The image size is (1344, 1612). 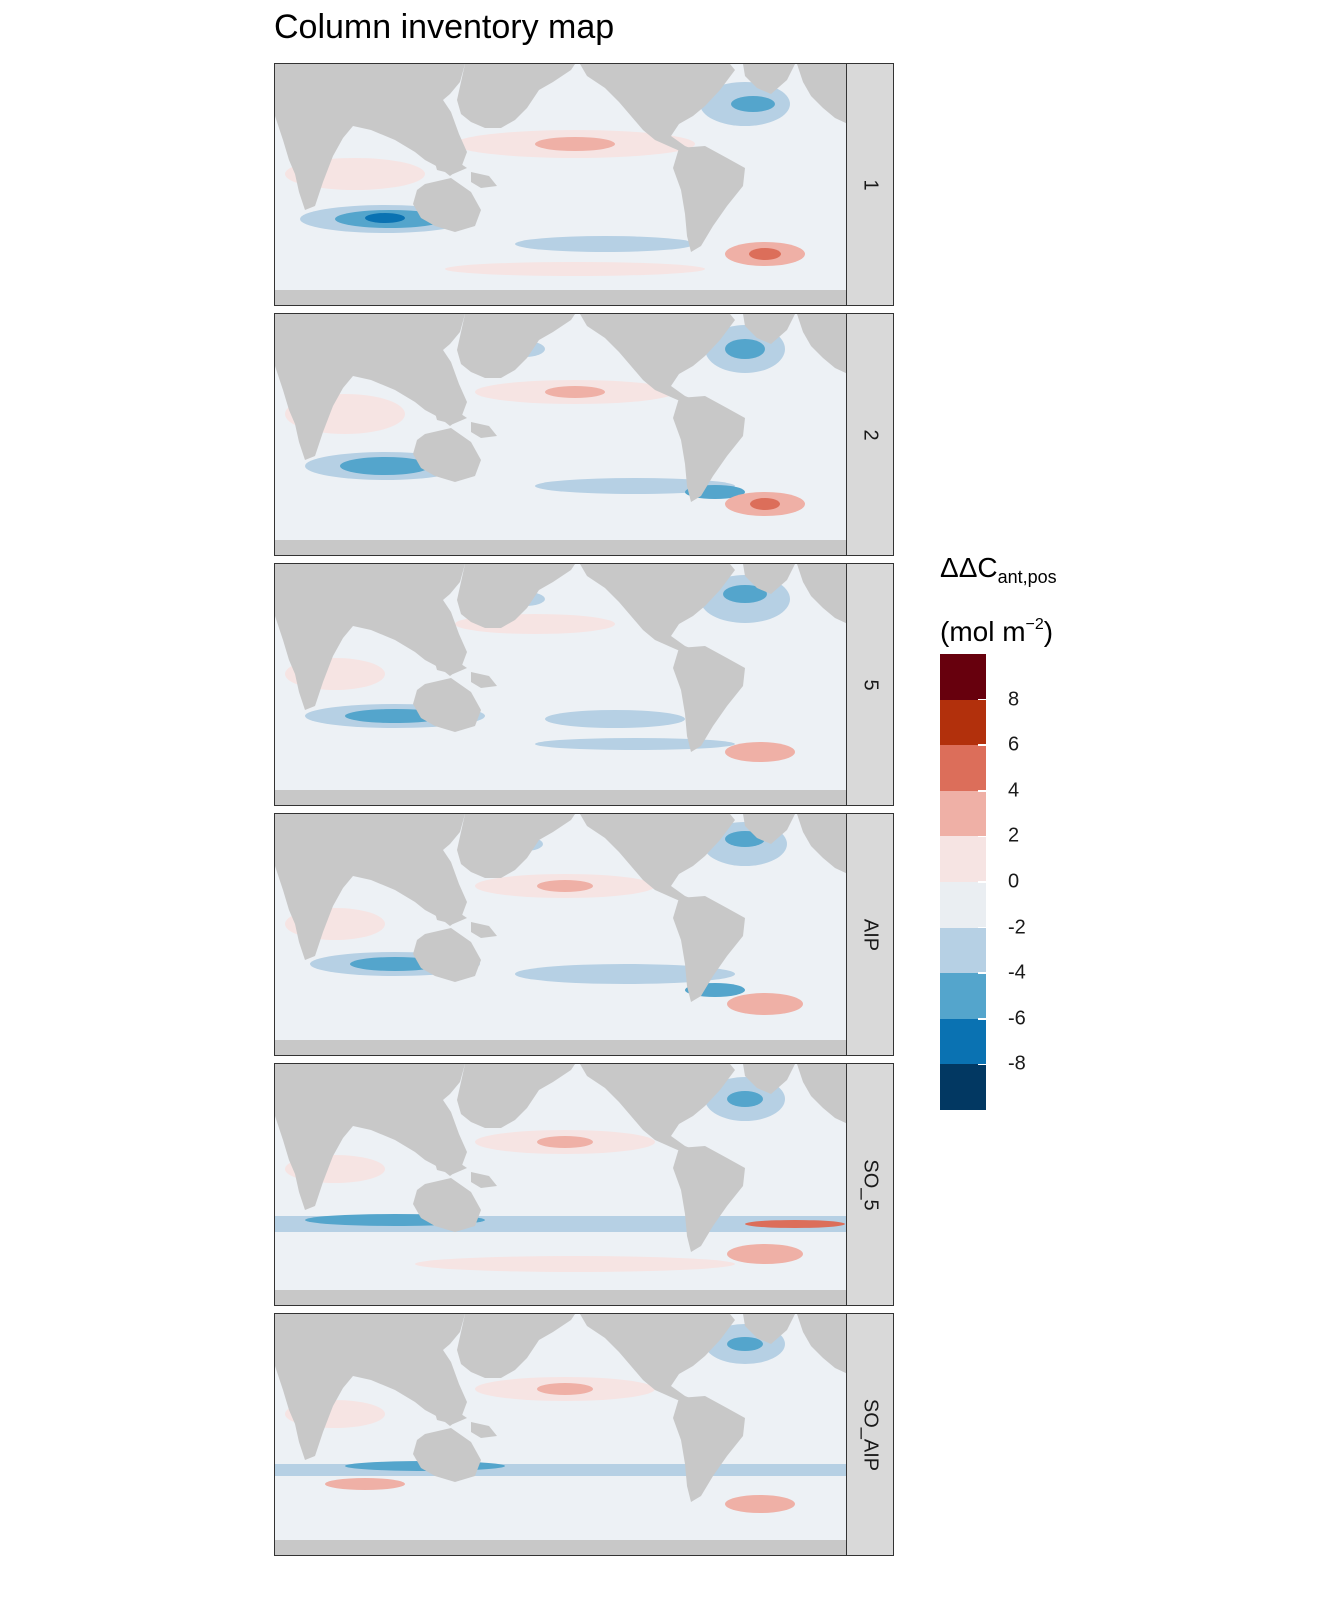 What do you see at coordinates (444, 27) in the screenshot?
I see `plot-title: Column inventory map` at bounding box center [444, 27].